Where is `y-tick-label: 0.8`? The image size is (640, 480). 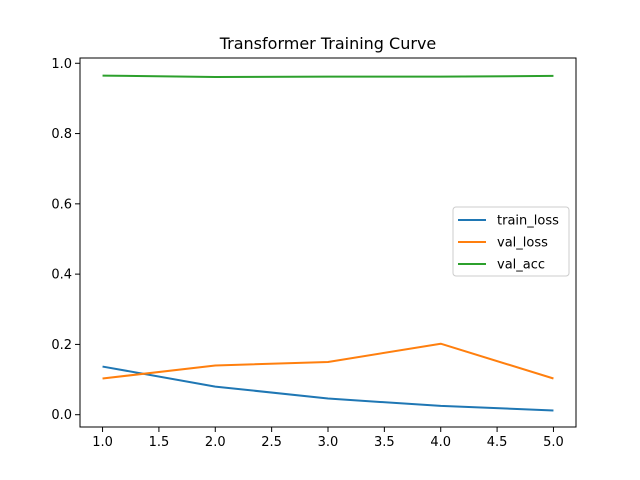
y-tick-label: 0.8 is located at coordinates (61, 134).